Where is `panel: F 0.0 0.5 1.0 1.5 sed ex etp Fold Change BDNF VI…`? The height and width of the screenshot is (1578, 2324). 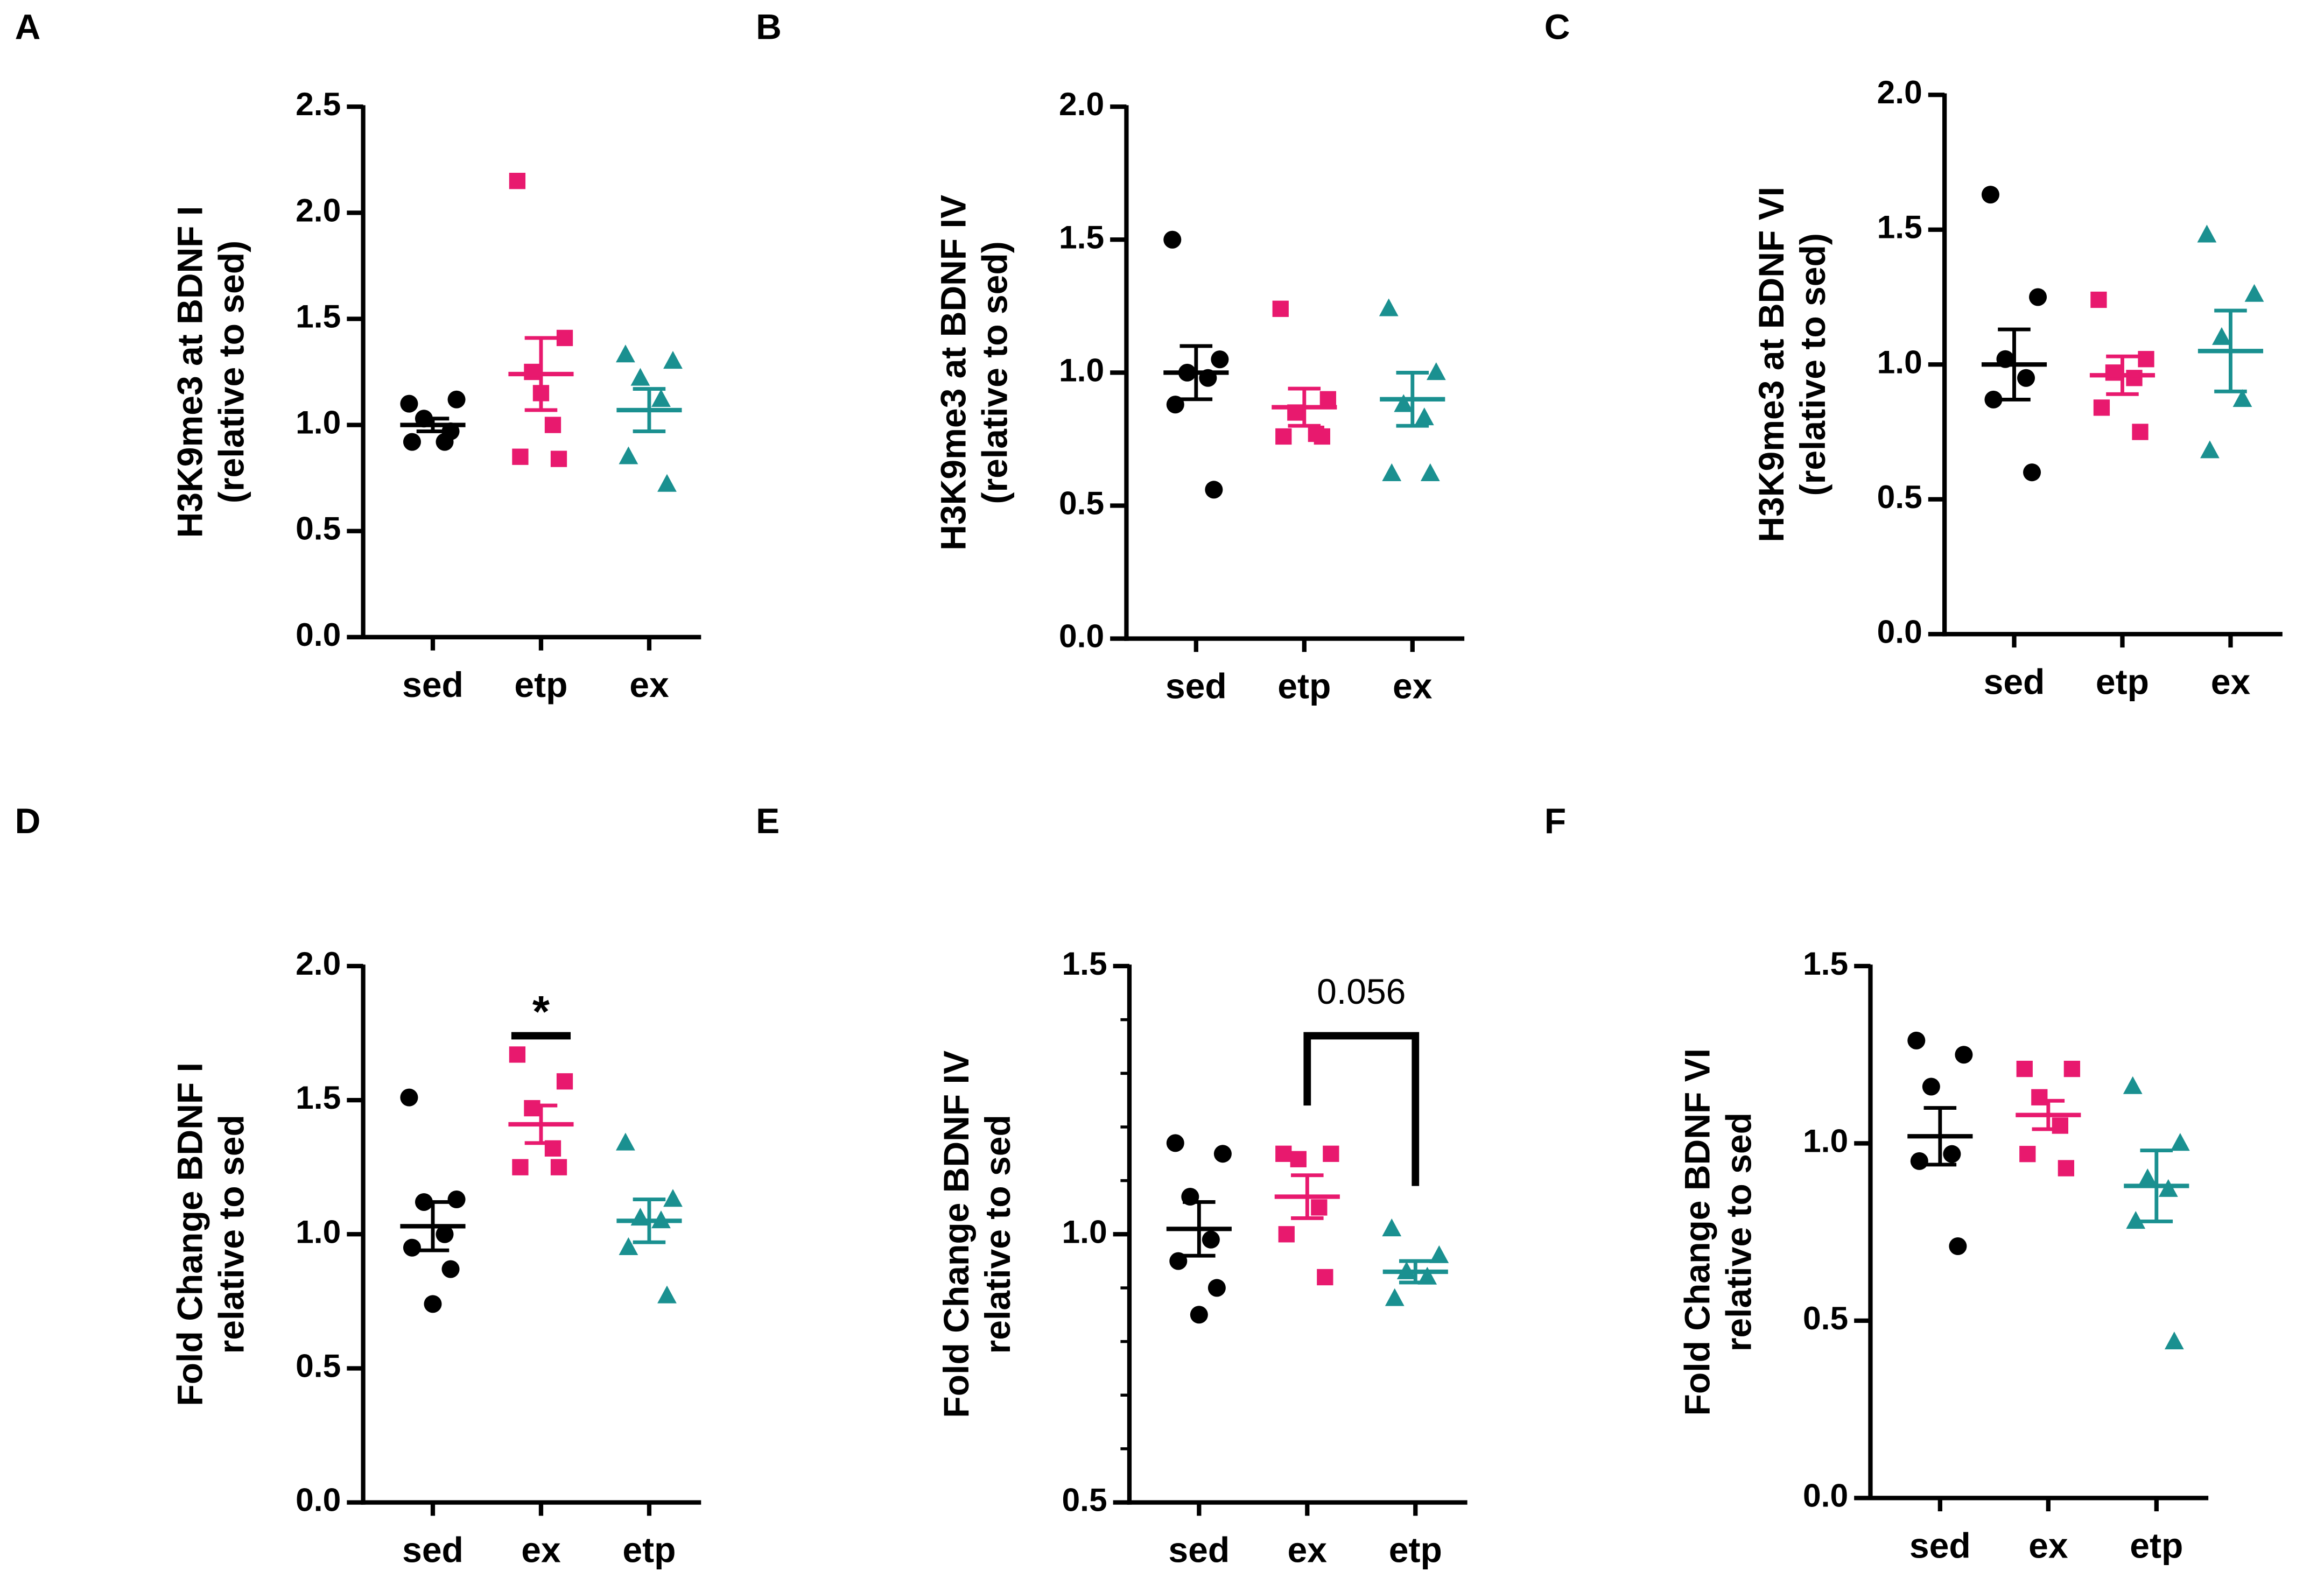
panel: F 0.0 0.5 1.0 1.5 sed ex etp Fold Change BDNF VI… is located at coordinates (1876, 1183).